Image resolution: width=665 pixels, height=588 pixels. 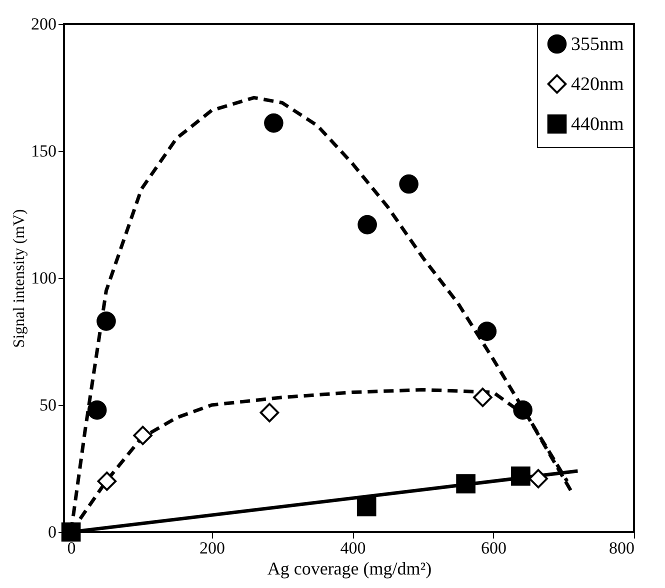 I want to click on legend-label: 420nm, so click(x=597, y=84).